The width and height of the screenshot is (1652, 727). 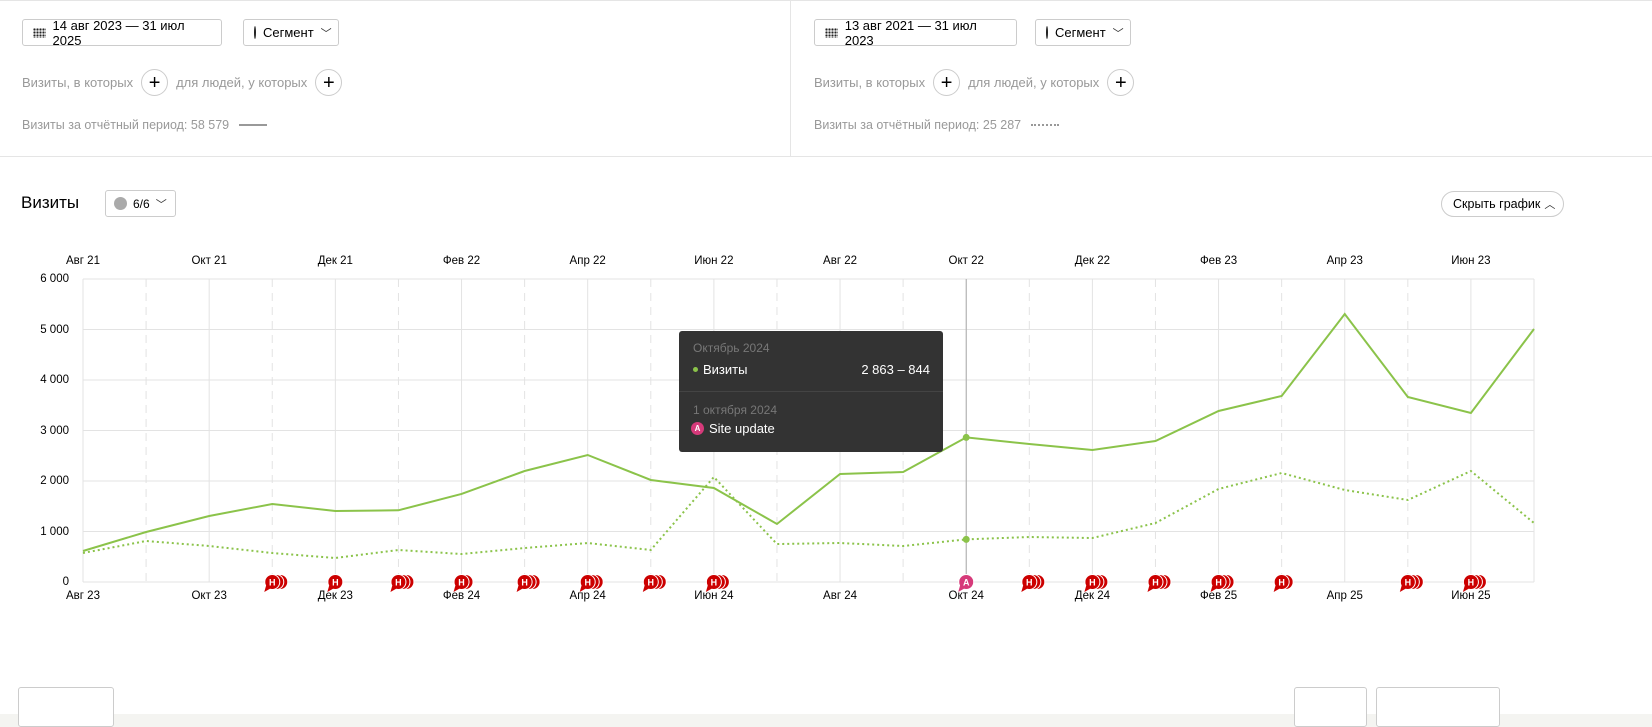 What do you see at coordinates (714, 596) in the screenshot?
I see `x-tick-label-bottom: Июн 24` at bounding box center [714, 596].